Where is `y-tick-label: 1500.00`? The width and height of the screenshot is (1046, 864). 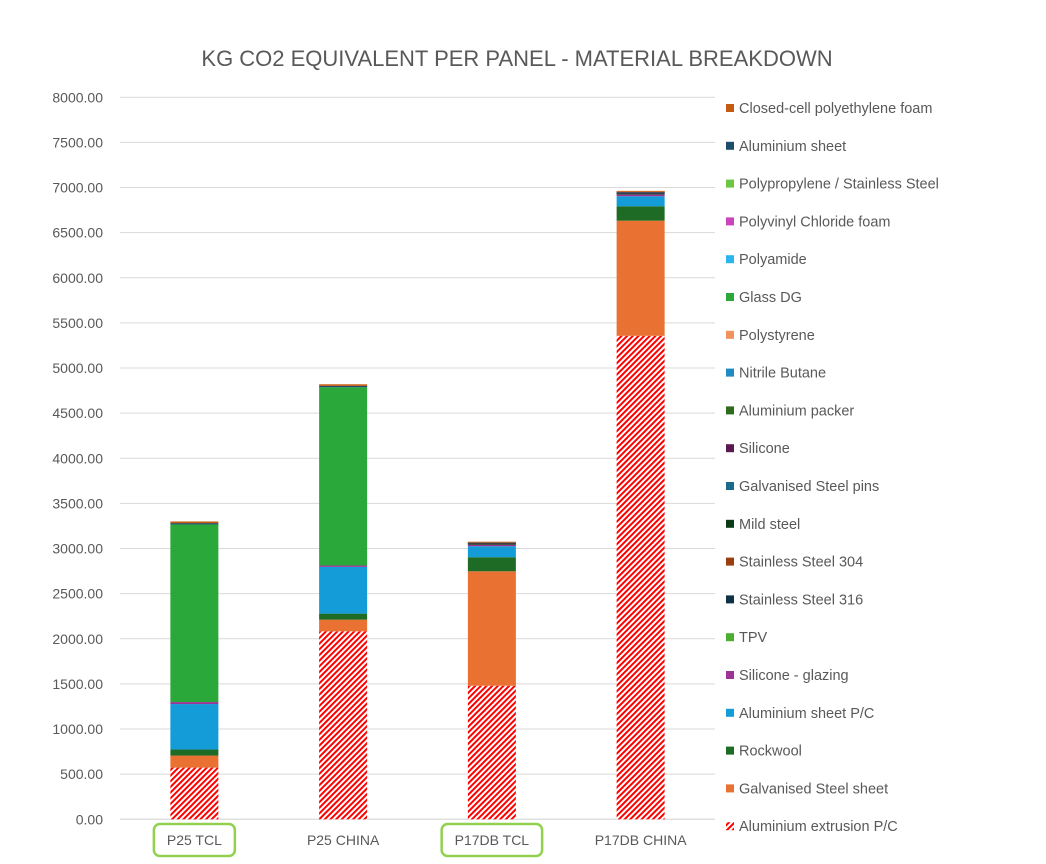 y-tick-label: 1500.00 is located at coordinates (77, 684).